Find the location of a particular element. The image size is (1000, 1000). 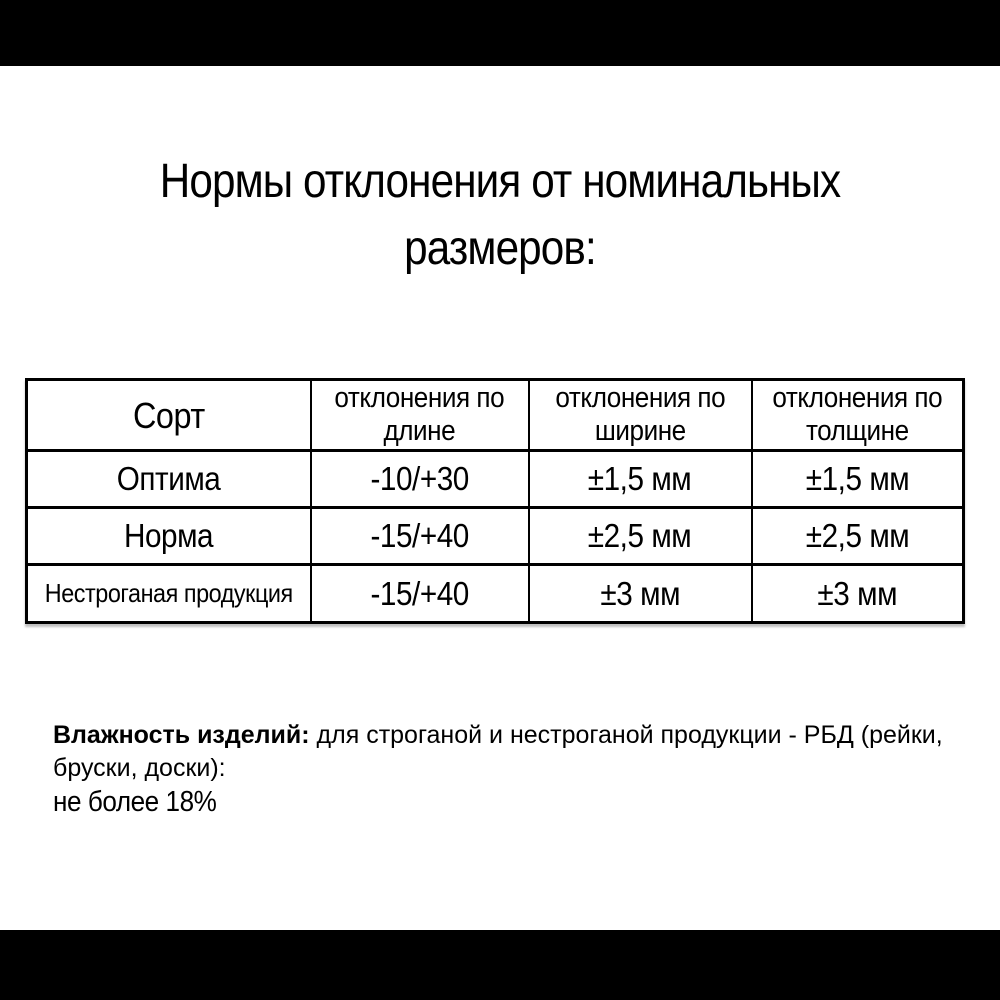

column-header-grade-label: Сорт is located at coordinates (168, 415).